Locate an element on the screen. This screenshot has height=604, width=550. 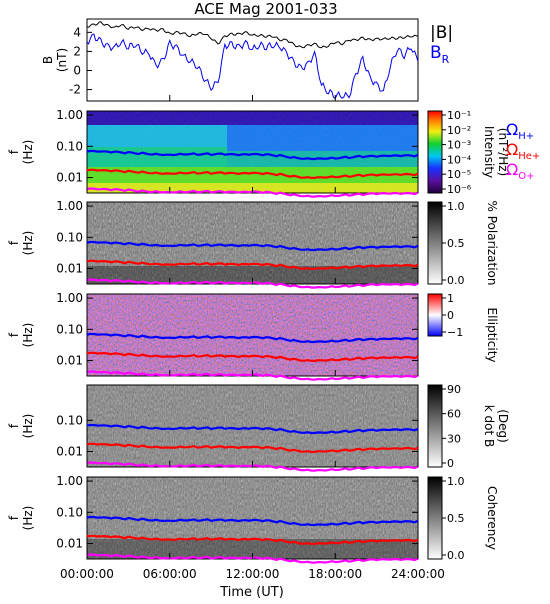
colorbar-tick-label: 10⁻⁵ is located at coordinates (459, 174).